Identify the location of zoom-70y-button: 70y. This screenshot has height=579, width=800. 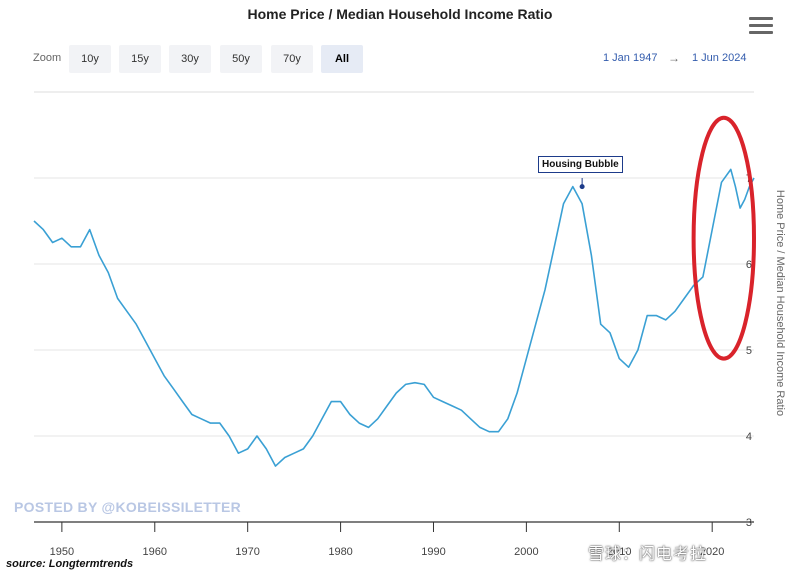
(292, 59).